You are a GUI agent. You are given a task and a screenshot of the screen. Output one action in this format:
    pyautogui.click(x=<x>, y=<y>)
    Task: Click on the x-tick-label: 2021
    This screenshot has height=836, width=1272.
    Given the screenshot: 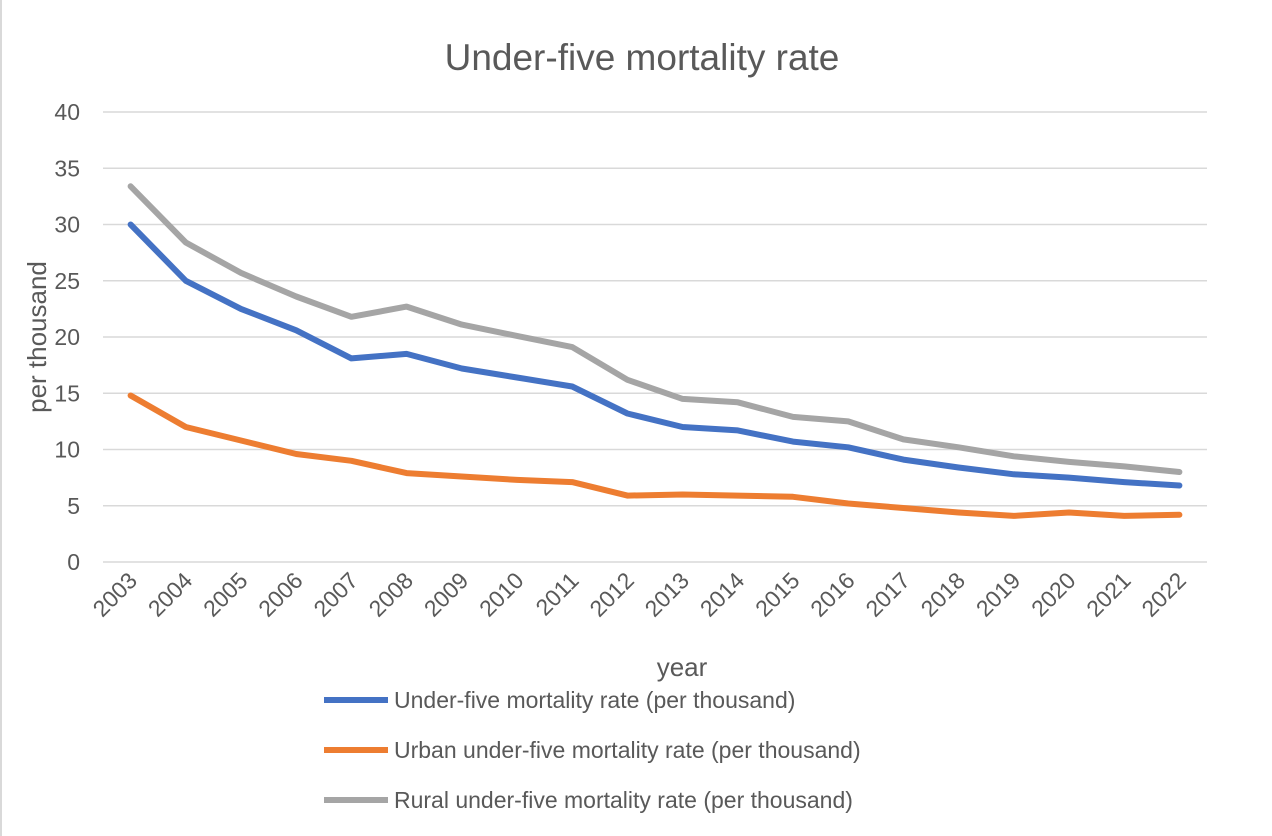 What is the action you would take?
    pyautogui.click(x=1108, y=594)
    